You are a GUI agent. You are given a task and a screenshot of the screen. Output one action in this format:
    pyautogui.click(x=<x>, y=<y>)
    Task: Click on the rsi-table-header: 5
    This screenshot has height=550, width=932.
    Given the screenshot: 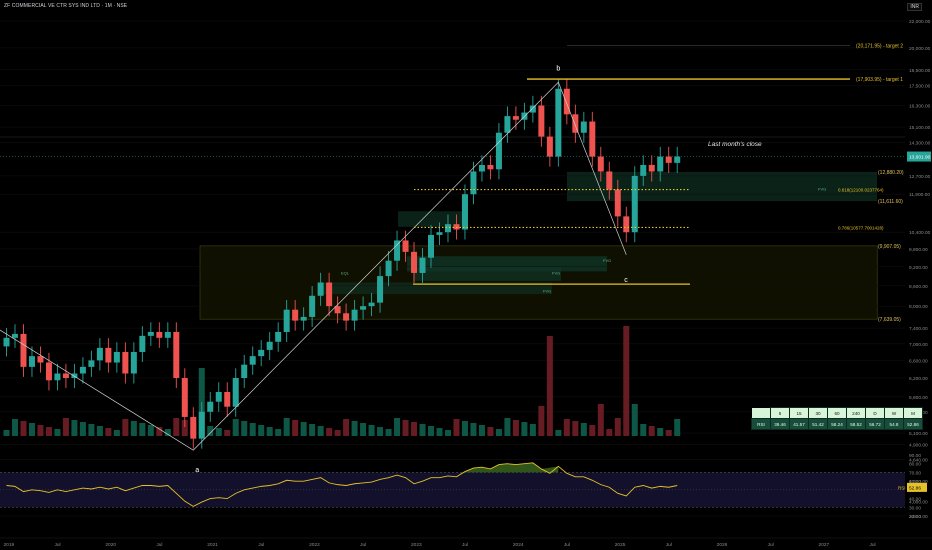 What is the action you would take?
    pyautogui.click(x=780, y=413)
    